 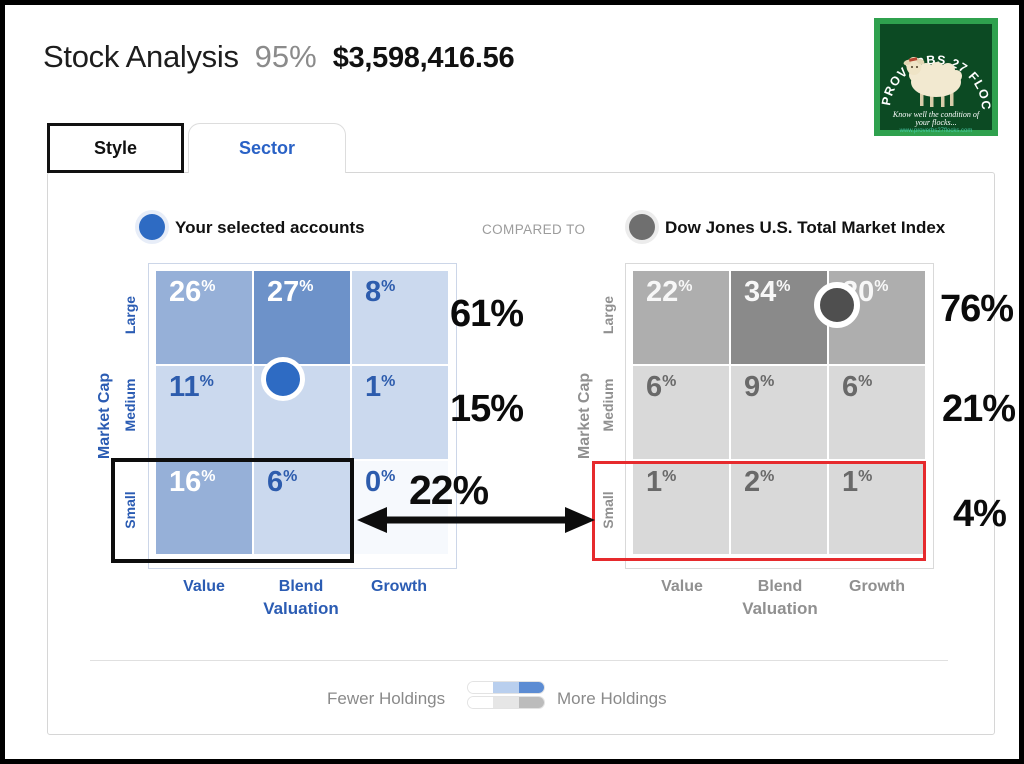 I want to click on accounts-cell-medium-value: 11%, so click(x=204, y=412).